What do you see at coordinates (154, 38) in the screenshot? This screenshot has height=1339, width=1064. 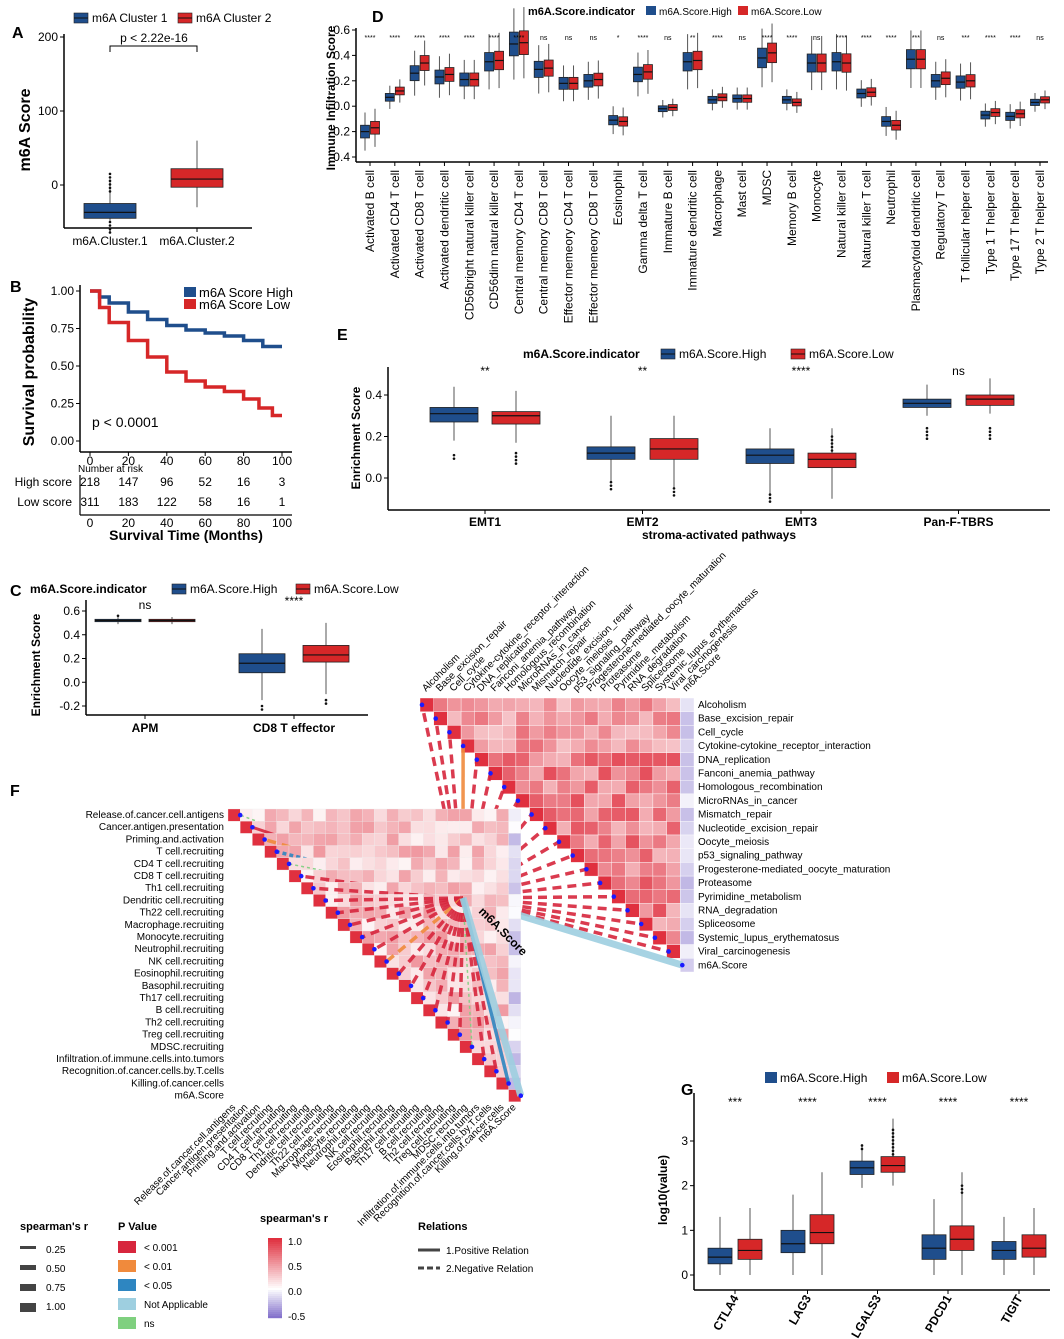 I see `panel-a-pvalue: p < 2.22e-16` at bounding box center [154, 38].